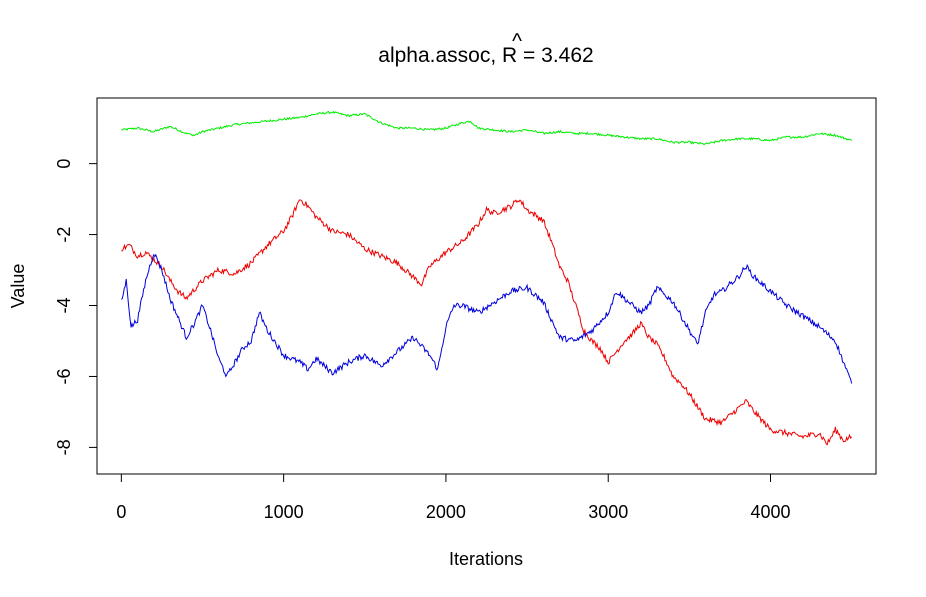  Describe the element at coordinates (64, 164) in the screenshot. I see `y-tick-label: 0` at that location.